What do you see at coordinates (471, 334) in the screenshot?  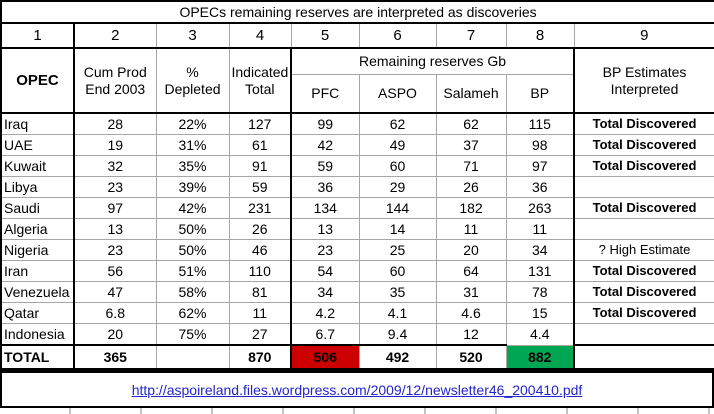 I see `cell: 12` at bounding box center [471, 334].